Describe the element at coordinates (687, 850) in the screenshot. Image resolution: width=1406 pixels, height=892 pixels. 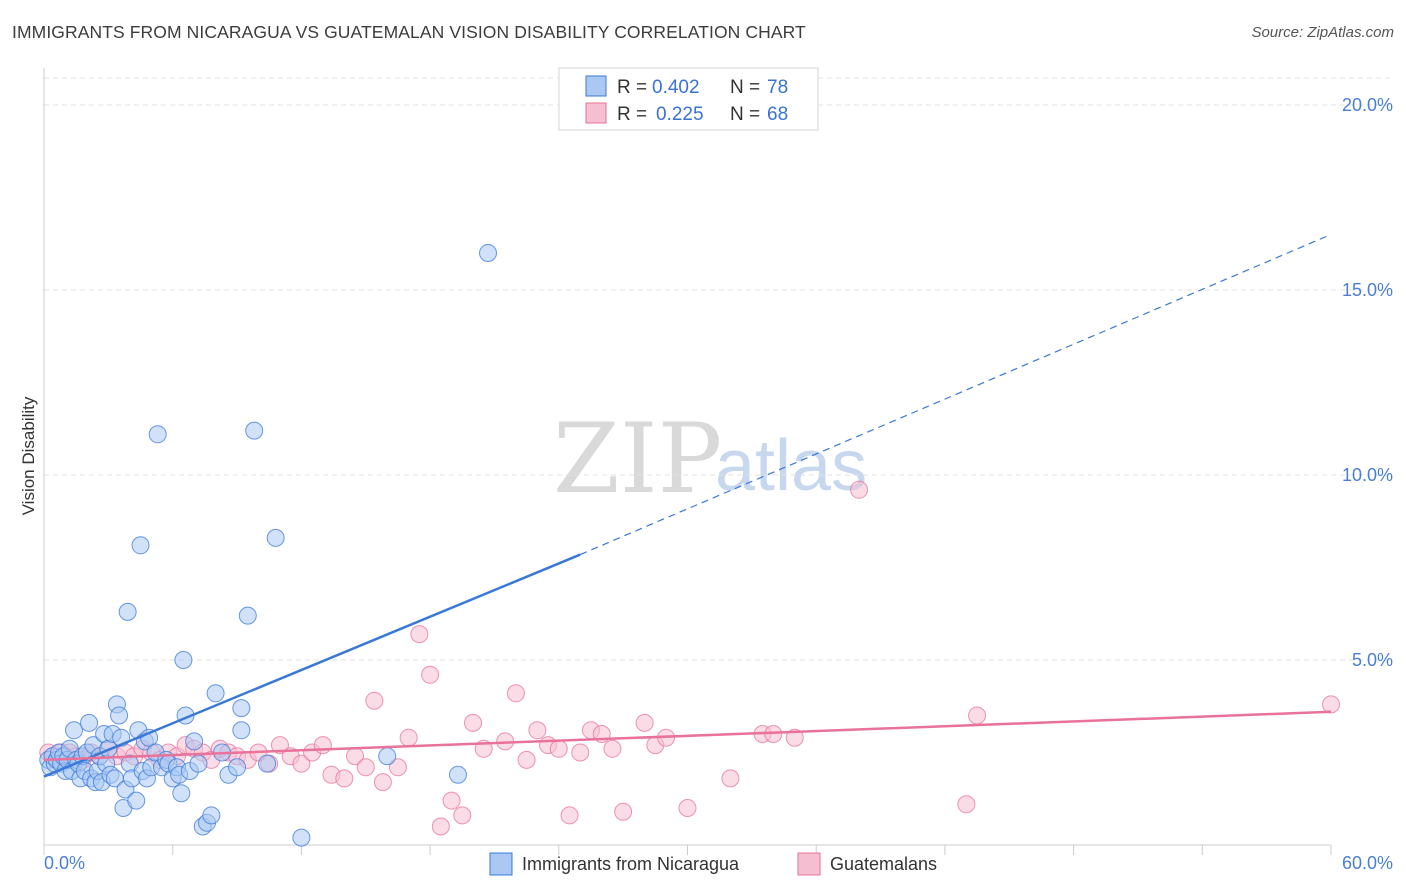
I see `x-tick-marks` at that location.